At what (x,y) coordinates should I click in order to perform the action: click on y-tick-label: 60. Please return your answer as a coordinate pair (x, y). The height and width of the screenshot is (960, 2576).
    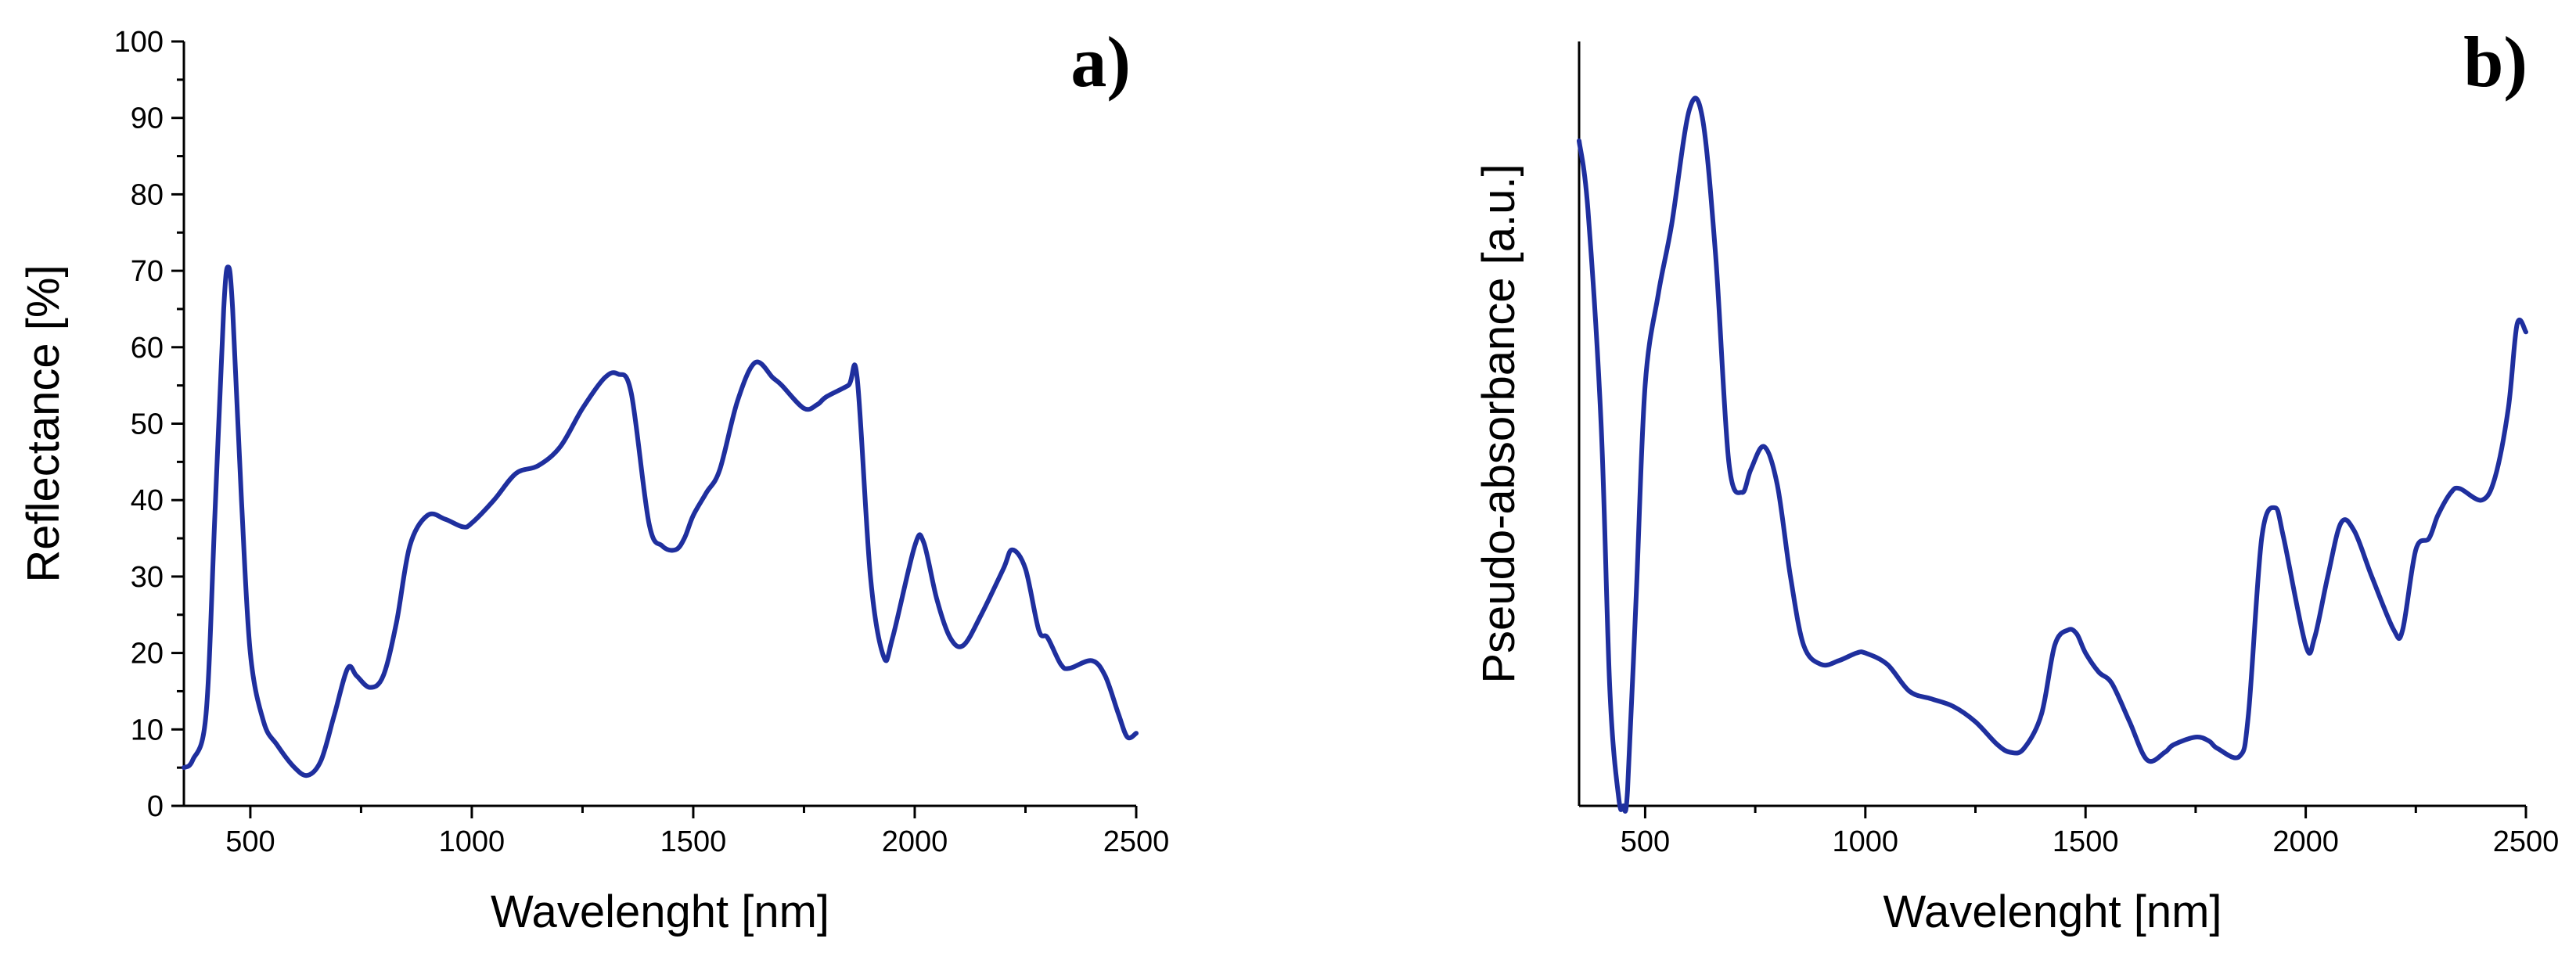
    Looking at the image, I should click on (147, 348).